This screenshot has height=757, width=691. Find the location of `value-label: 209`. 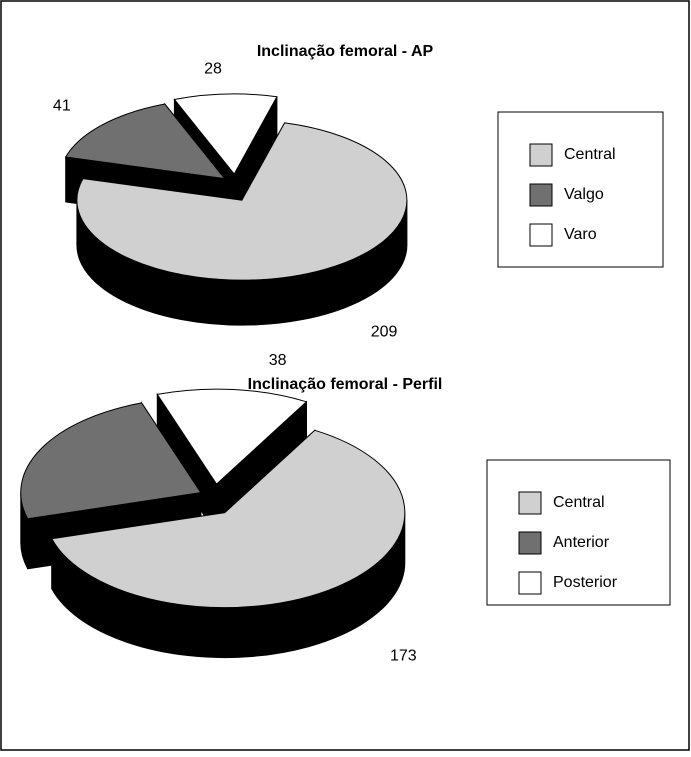

value-label: 209 is located at coordinates (384, 331).